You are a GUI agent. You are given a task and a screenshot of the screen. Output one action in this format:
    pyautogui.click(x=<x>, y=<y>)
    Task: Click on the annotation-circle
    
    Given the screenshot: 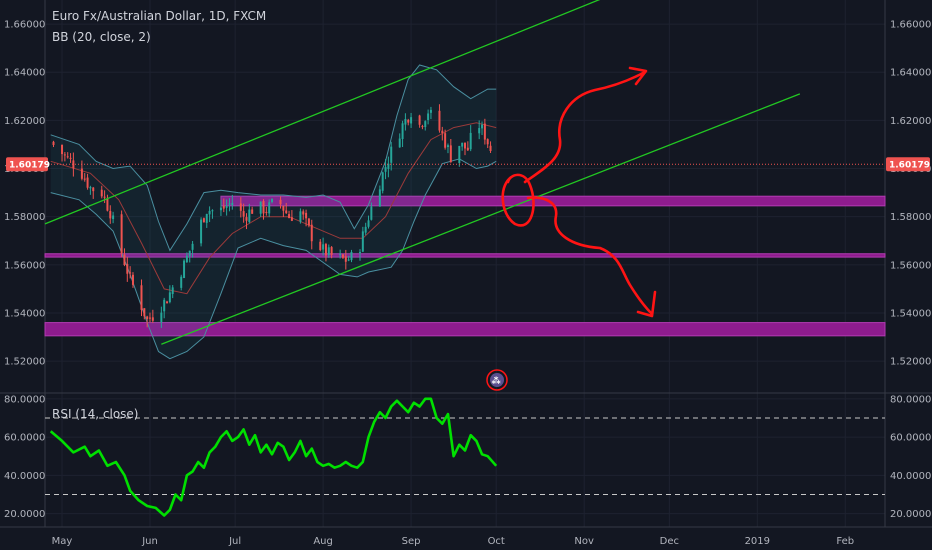 What is the action you would take?
    pyautogui.click(x=518, y=200)
    